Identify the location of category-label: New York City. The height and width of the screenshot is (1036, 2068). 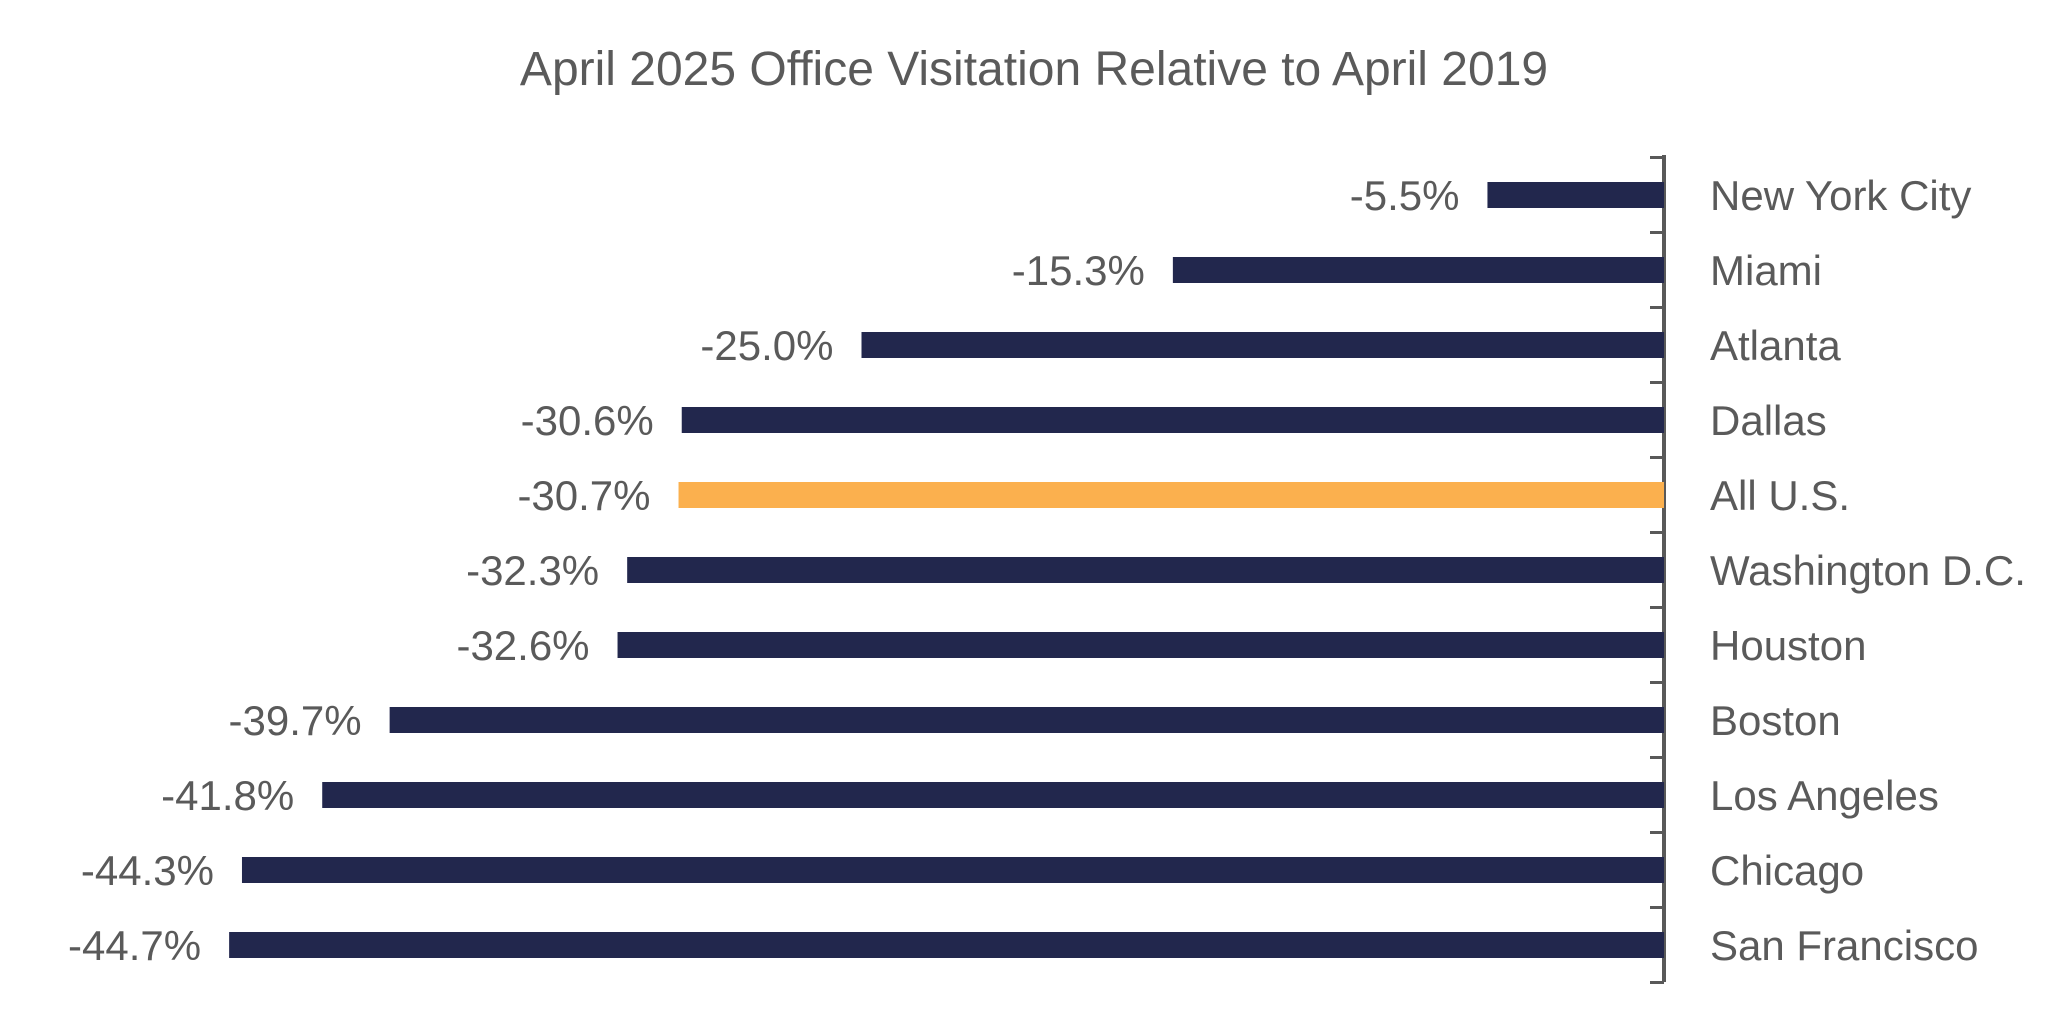
(1840, 195).